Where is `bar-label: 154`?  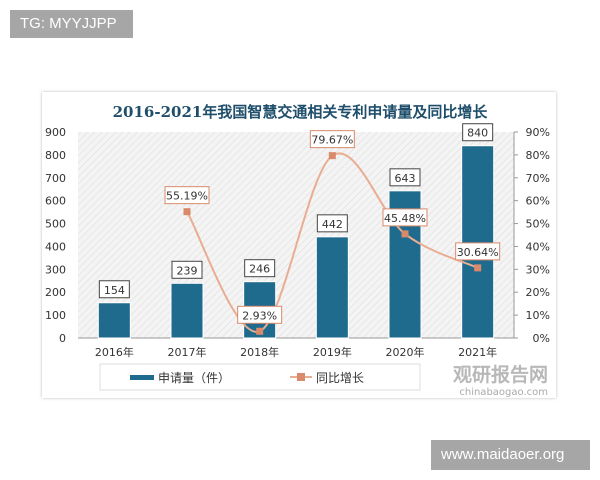
bar-label: 154 is located at coordinates (114, 290).